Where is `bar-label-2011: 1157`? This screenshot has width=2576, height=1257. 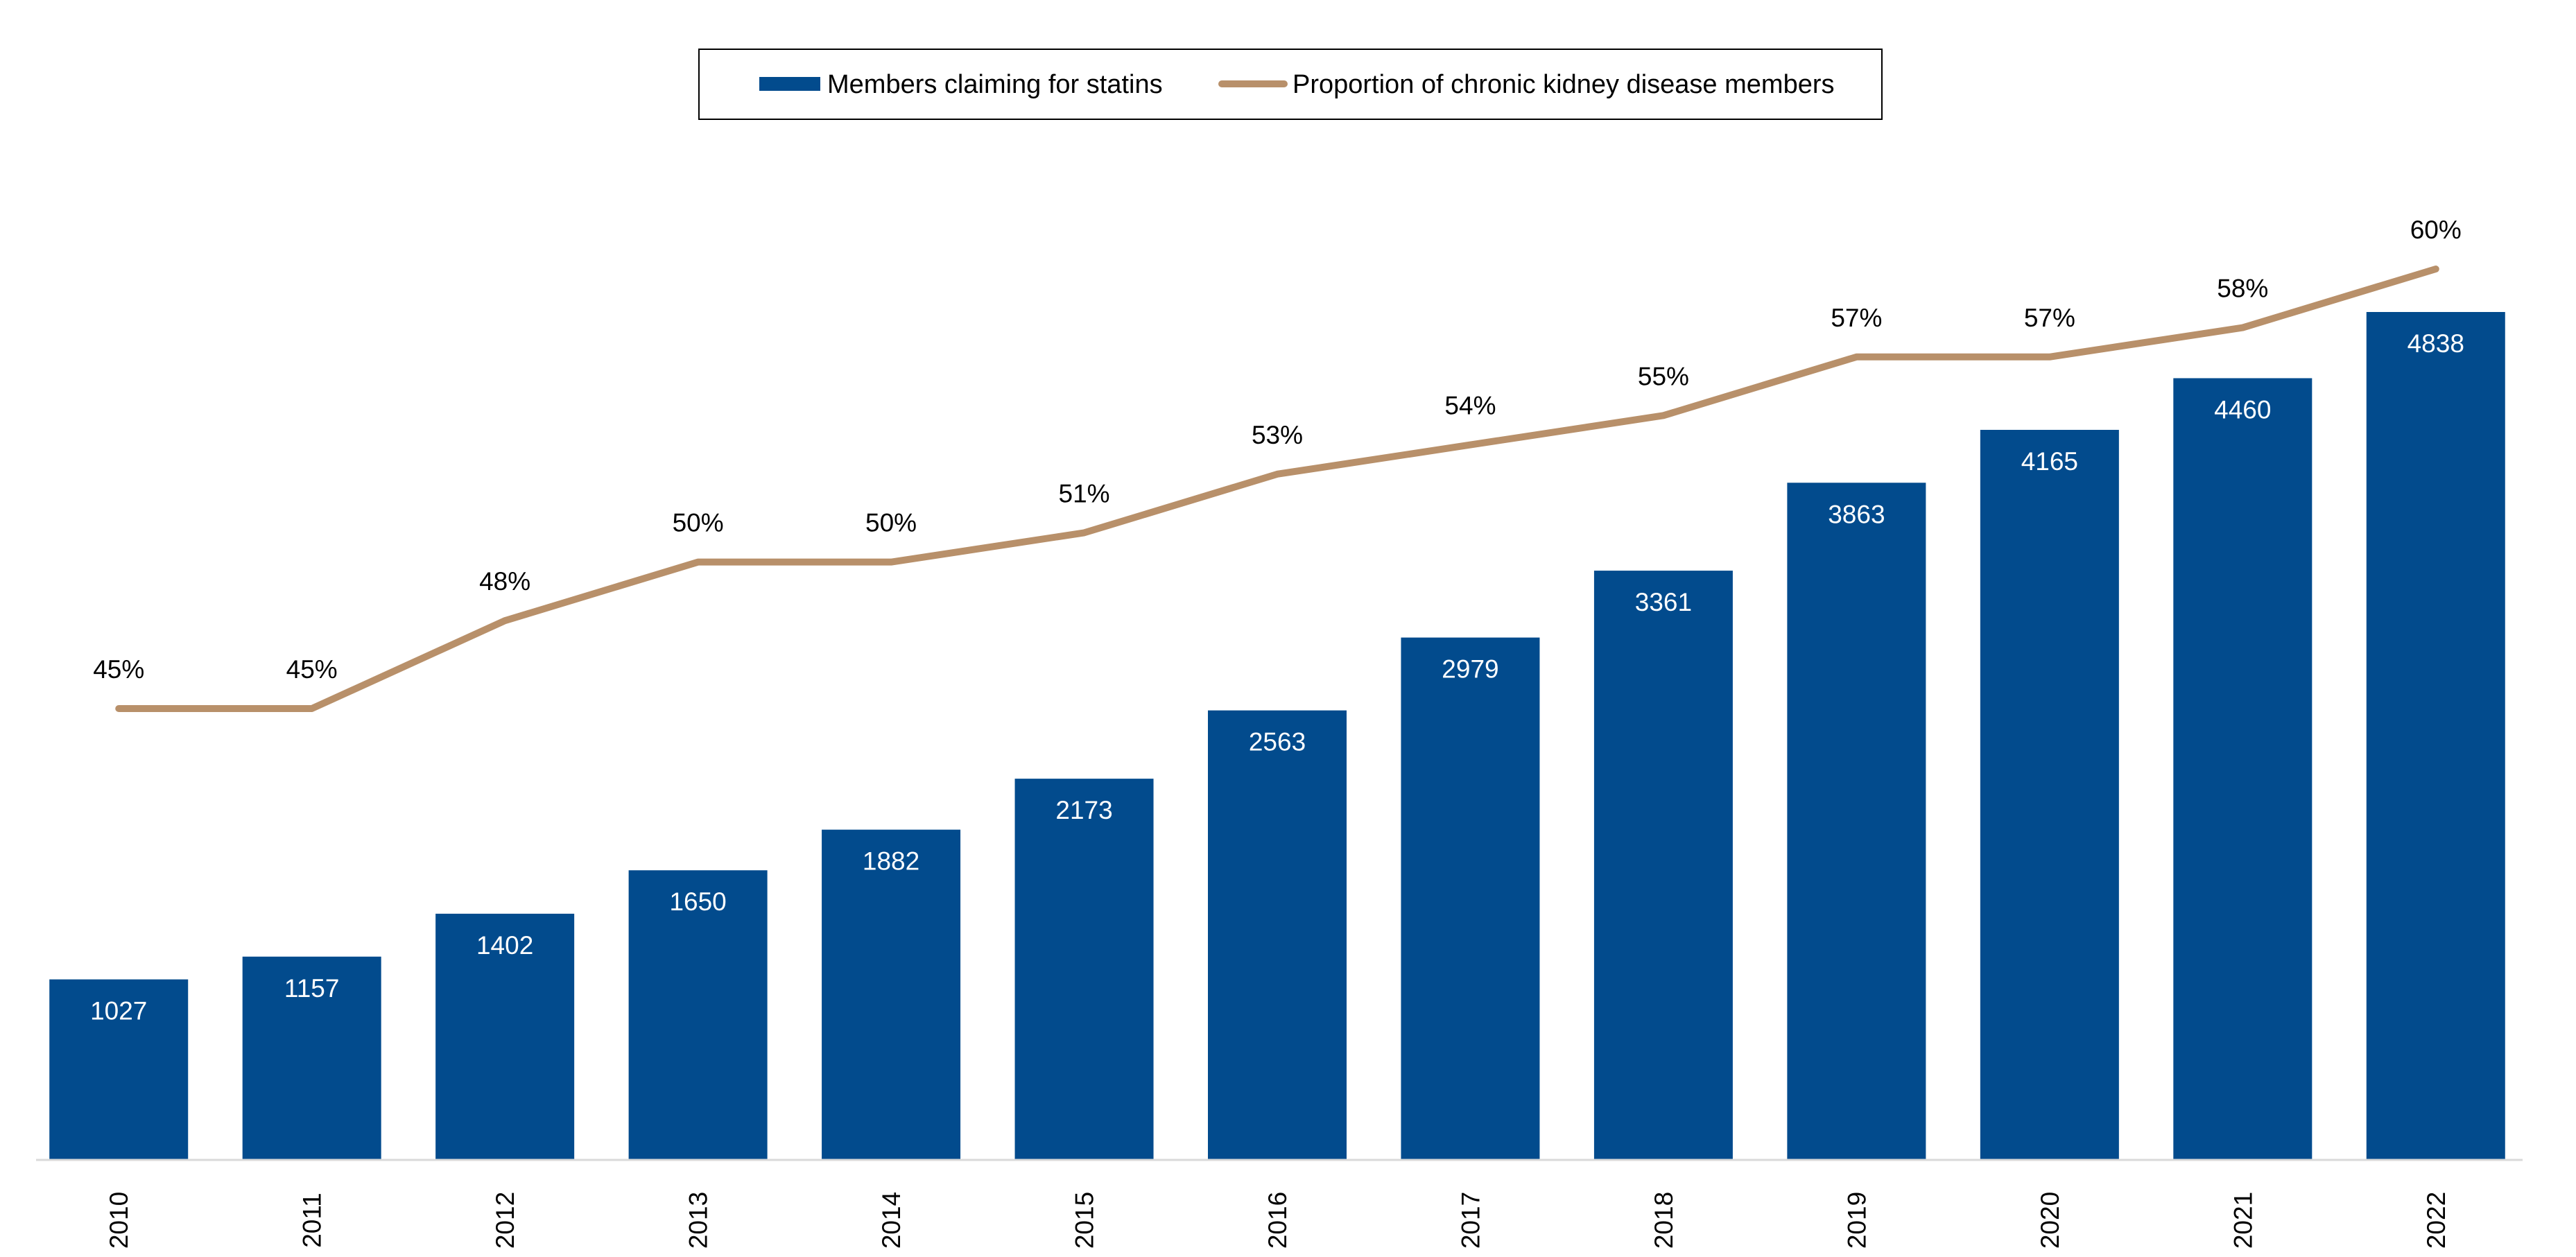
bar-label-2011: 1157 is located at coordinates (312, 988).